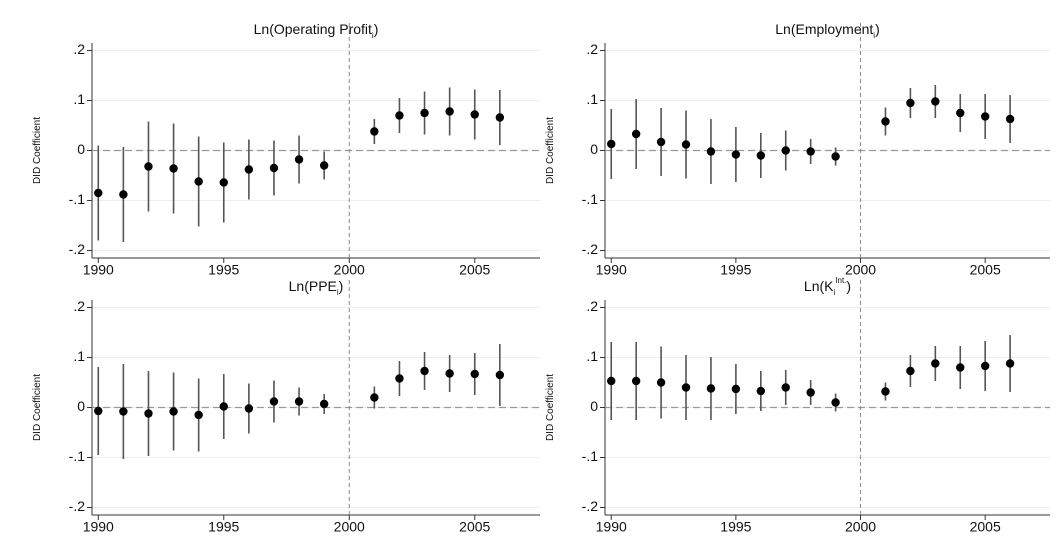  What do you see at coordinates (313, 286) in the screenshot?
I see `title-text: Ln(PPE` at bounding box center [313, 286].